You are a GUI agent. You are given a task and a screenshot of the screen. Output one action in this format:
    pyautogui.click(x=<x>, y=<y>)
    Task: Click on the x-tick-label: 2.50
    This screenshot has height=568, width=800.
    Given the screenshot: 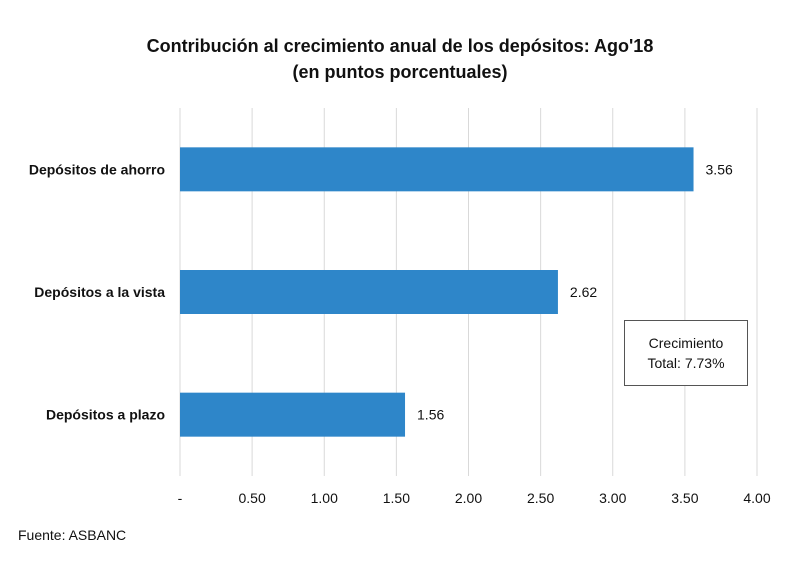 What is the action you would take?
    pyautogui.click(x=540, y=498)
    